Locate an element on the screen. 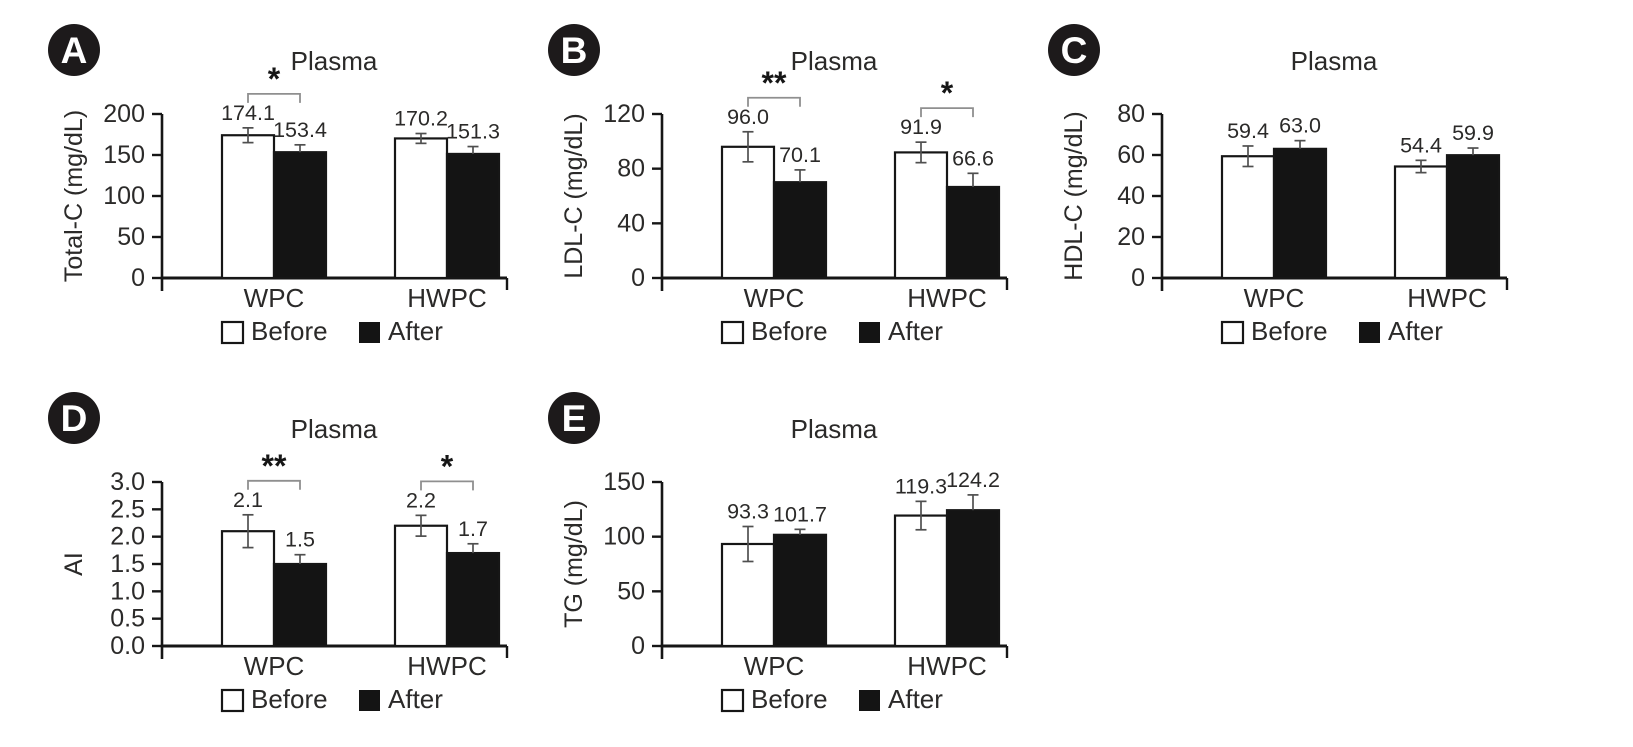 This screenshot has width=1633, height=747. value-label: 54.4 is located at coordinates (1421, 145).